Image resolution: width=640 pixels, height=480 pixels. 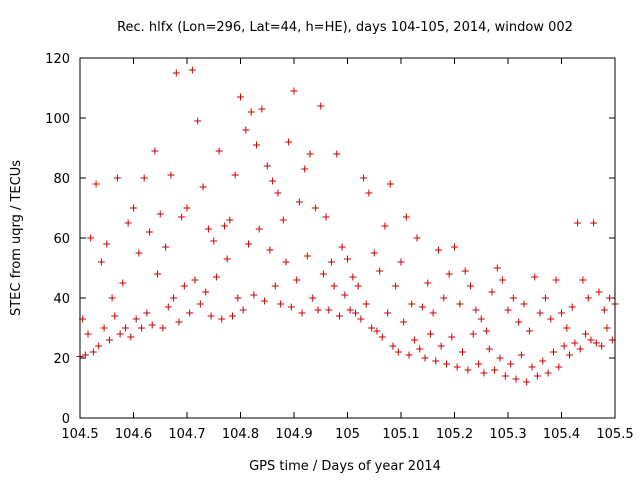 I want to click on y-tick-label: 120, so click(x=57, y=59).